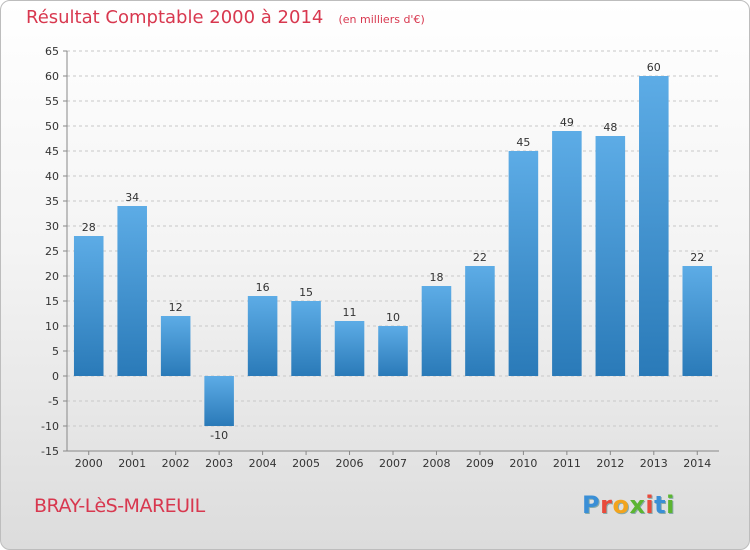 The width and height of the screenshot is (750, 550). I want to click on y-tick-label: 20, so click(52, 276).